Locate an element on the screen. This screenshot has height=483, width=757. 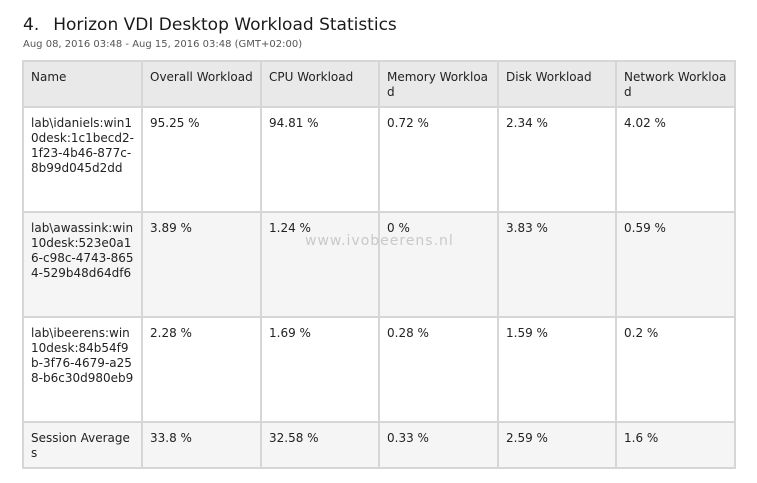
cell-memory-workload: 0.72 % is located at coordinates (438, 159).